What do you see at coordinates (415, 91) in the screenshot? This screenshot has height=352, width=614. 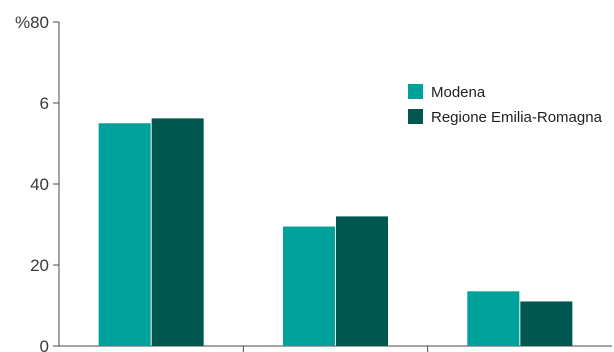 I see `legend-swatch-modena` at bounding box center [415, 91].